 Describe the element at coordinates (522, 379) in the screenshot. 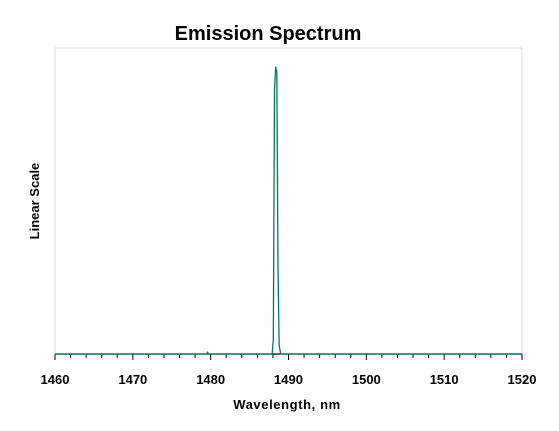

I see `x-tick-label: 1520` at that location.